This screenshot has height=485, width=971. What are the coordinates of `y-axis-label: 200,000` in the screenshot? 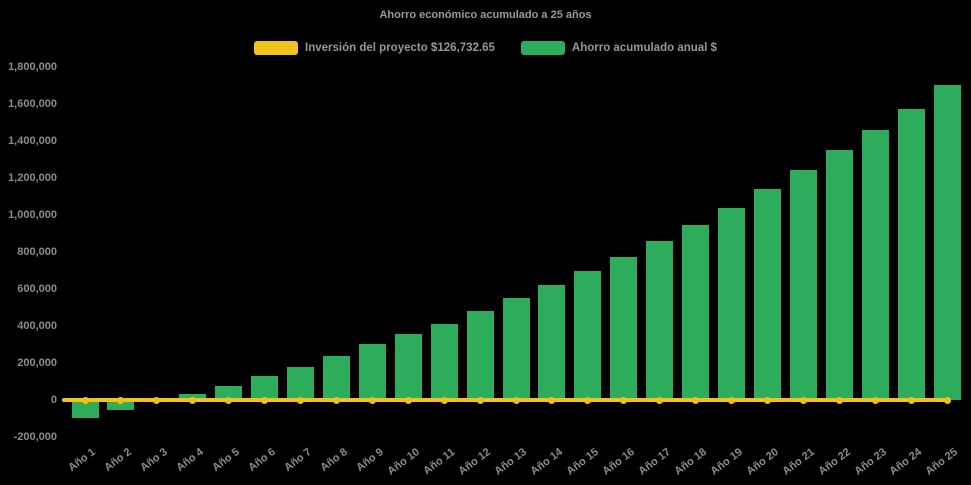 It's located at (37, 362).